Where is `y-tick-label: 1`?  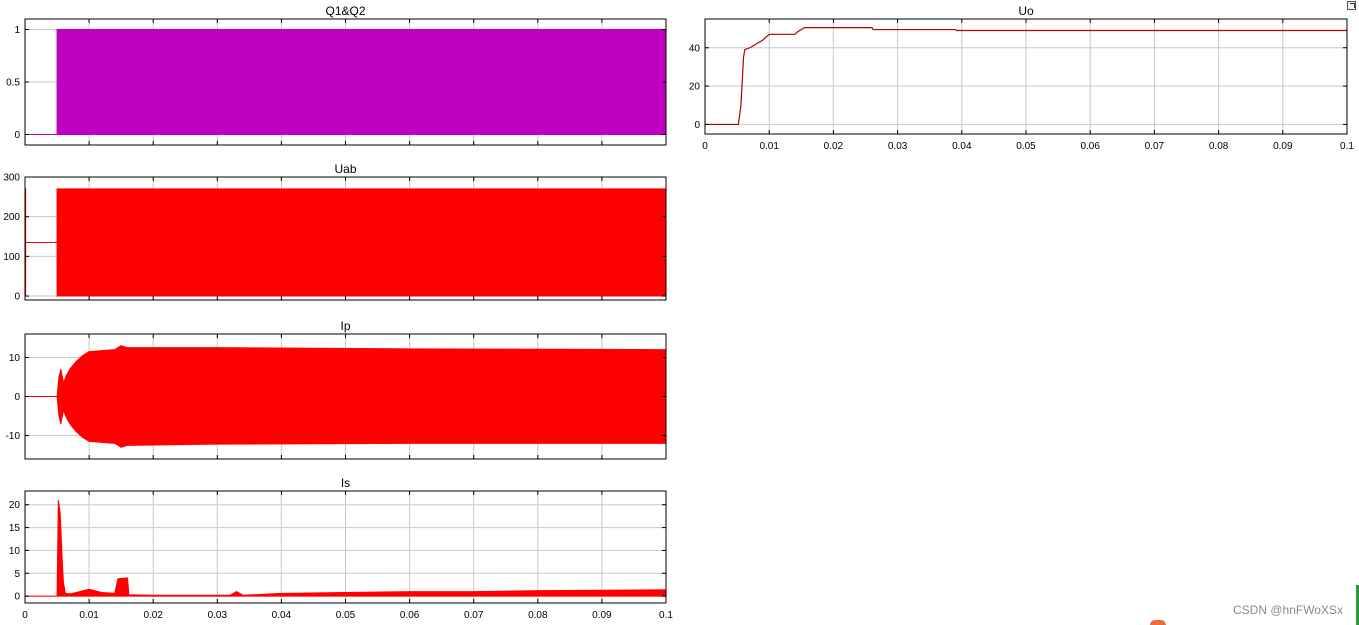
y-tick-label: 1 is located at coordinates (17, 30).